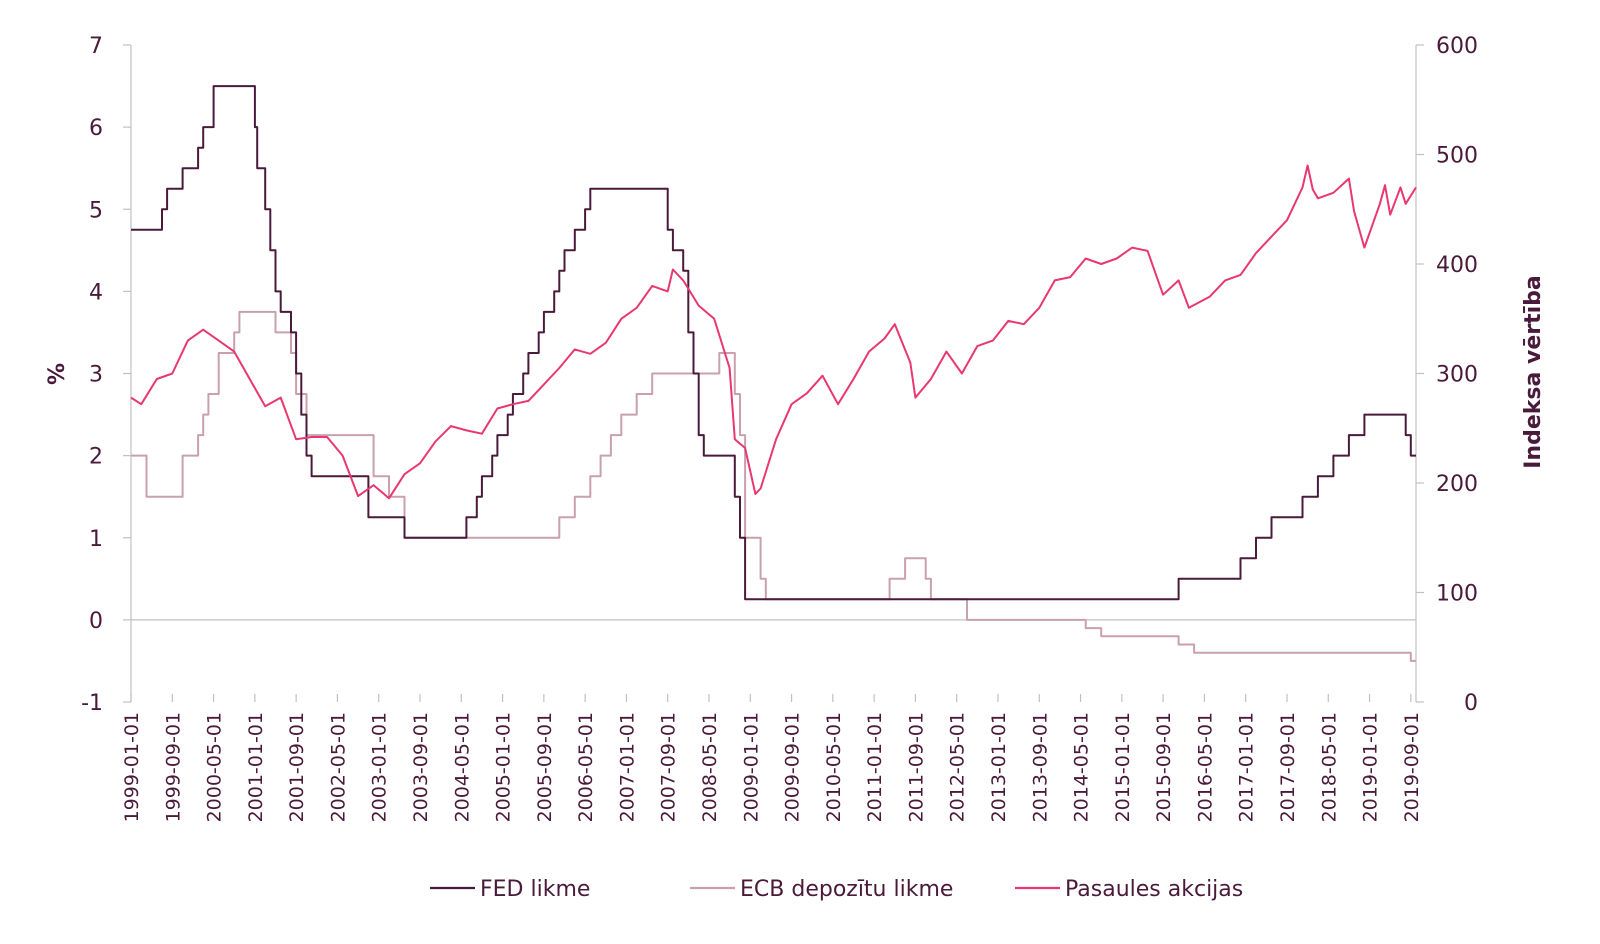 The height and width of the screenshot is (944, 1600). What do you see at coordinates (1288, 767) in the screenshot?
I see `x-tick-label: 2017-09-01` at bounding box center [1288, 767].